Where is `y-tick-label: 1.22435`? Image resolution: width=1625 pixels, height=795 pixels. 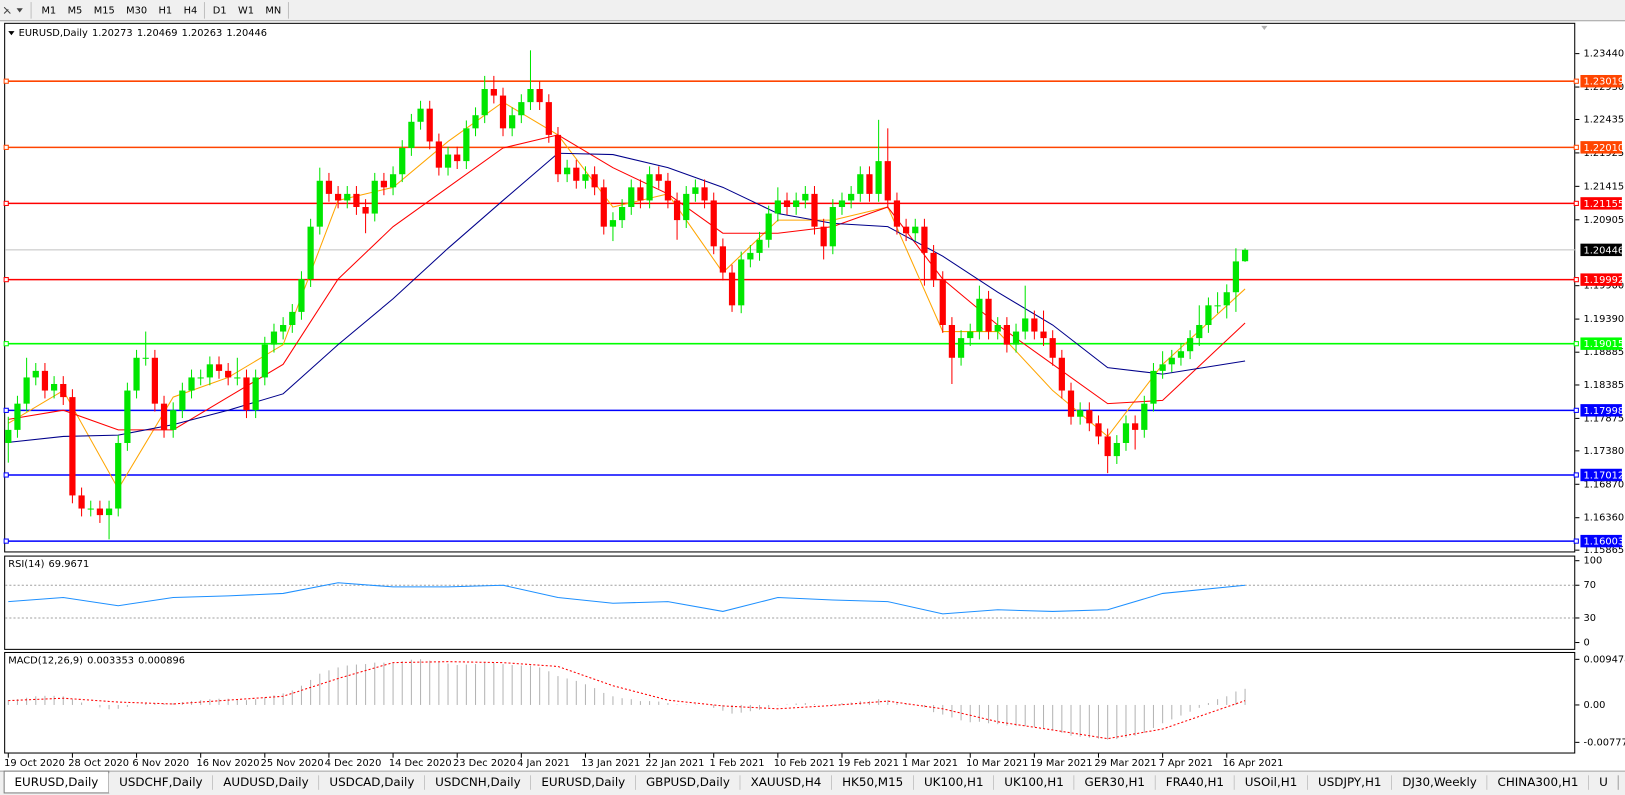 y-tick-label: 1.22435 is located at coordinates (1604, 119).